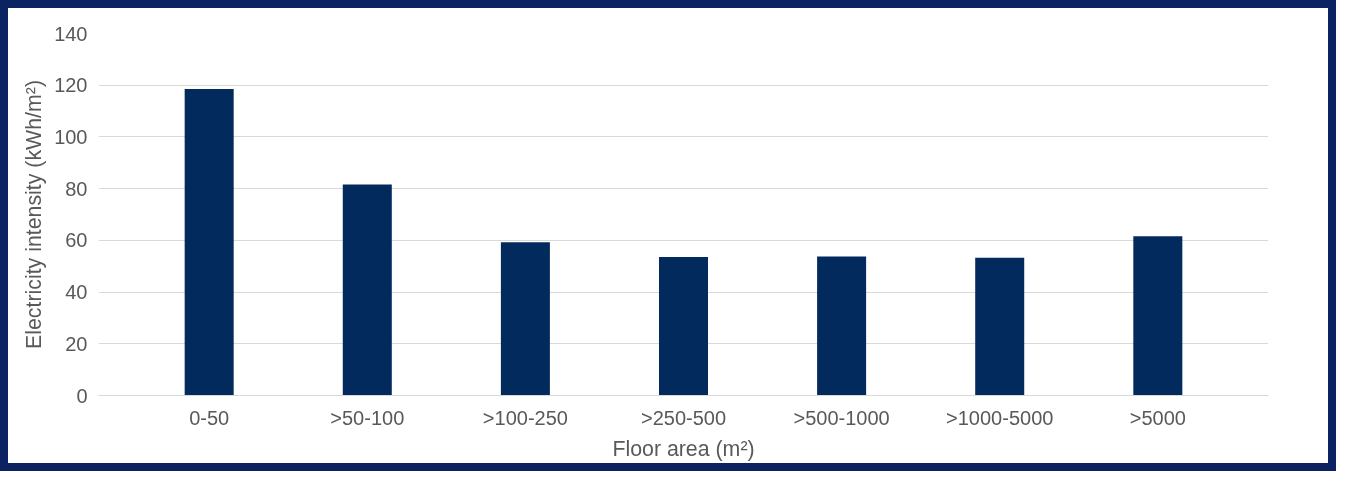 This screenshot has height=490, width=1354. I want to click on y-tick-label: 0, so click(82, 395).